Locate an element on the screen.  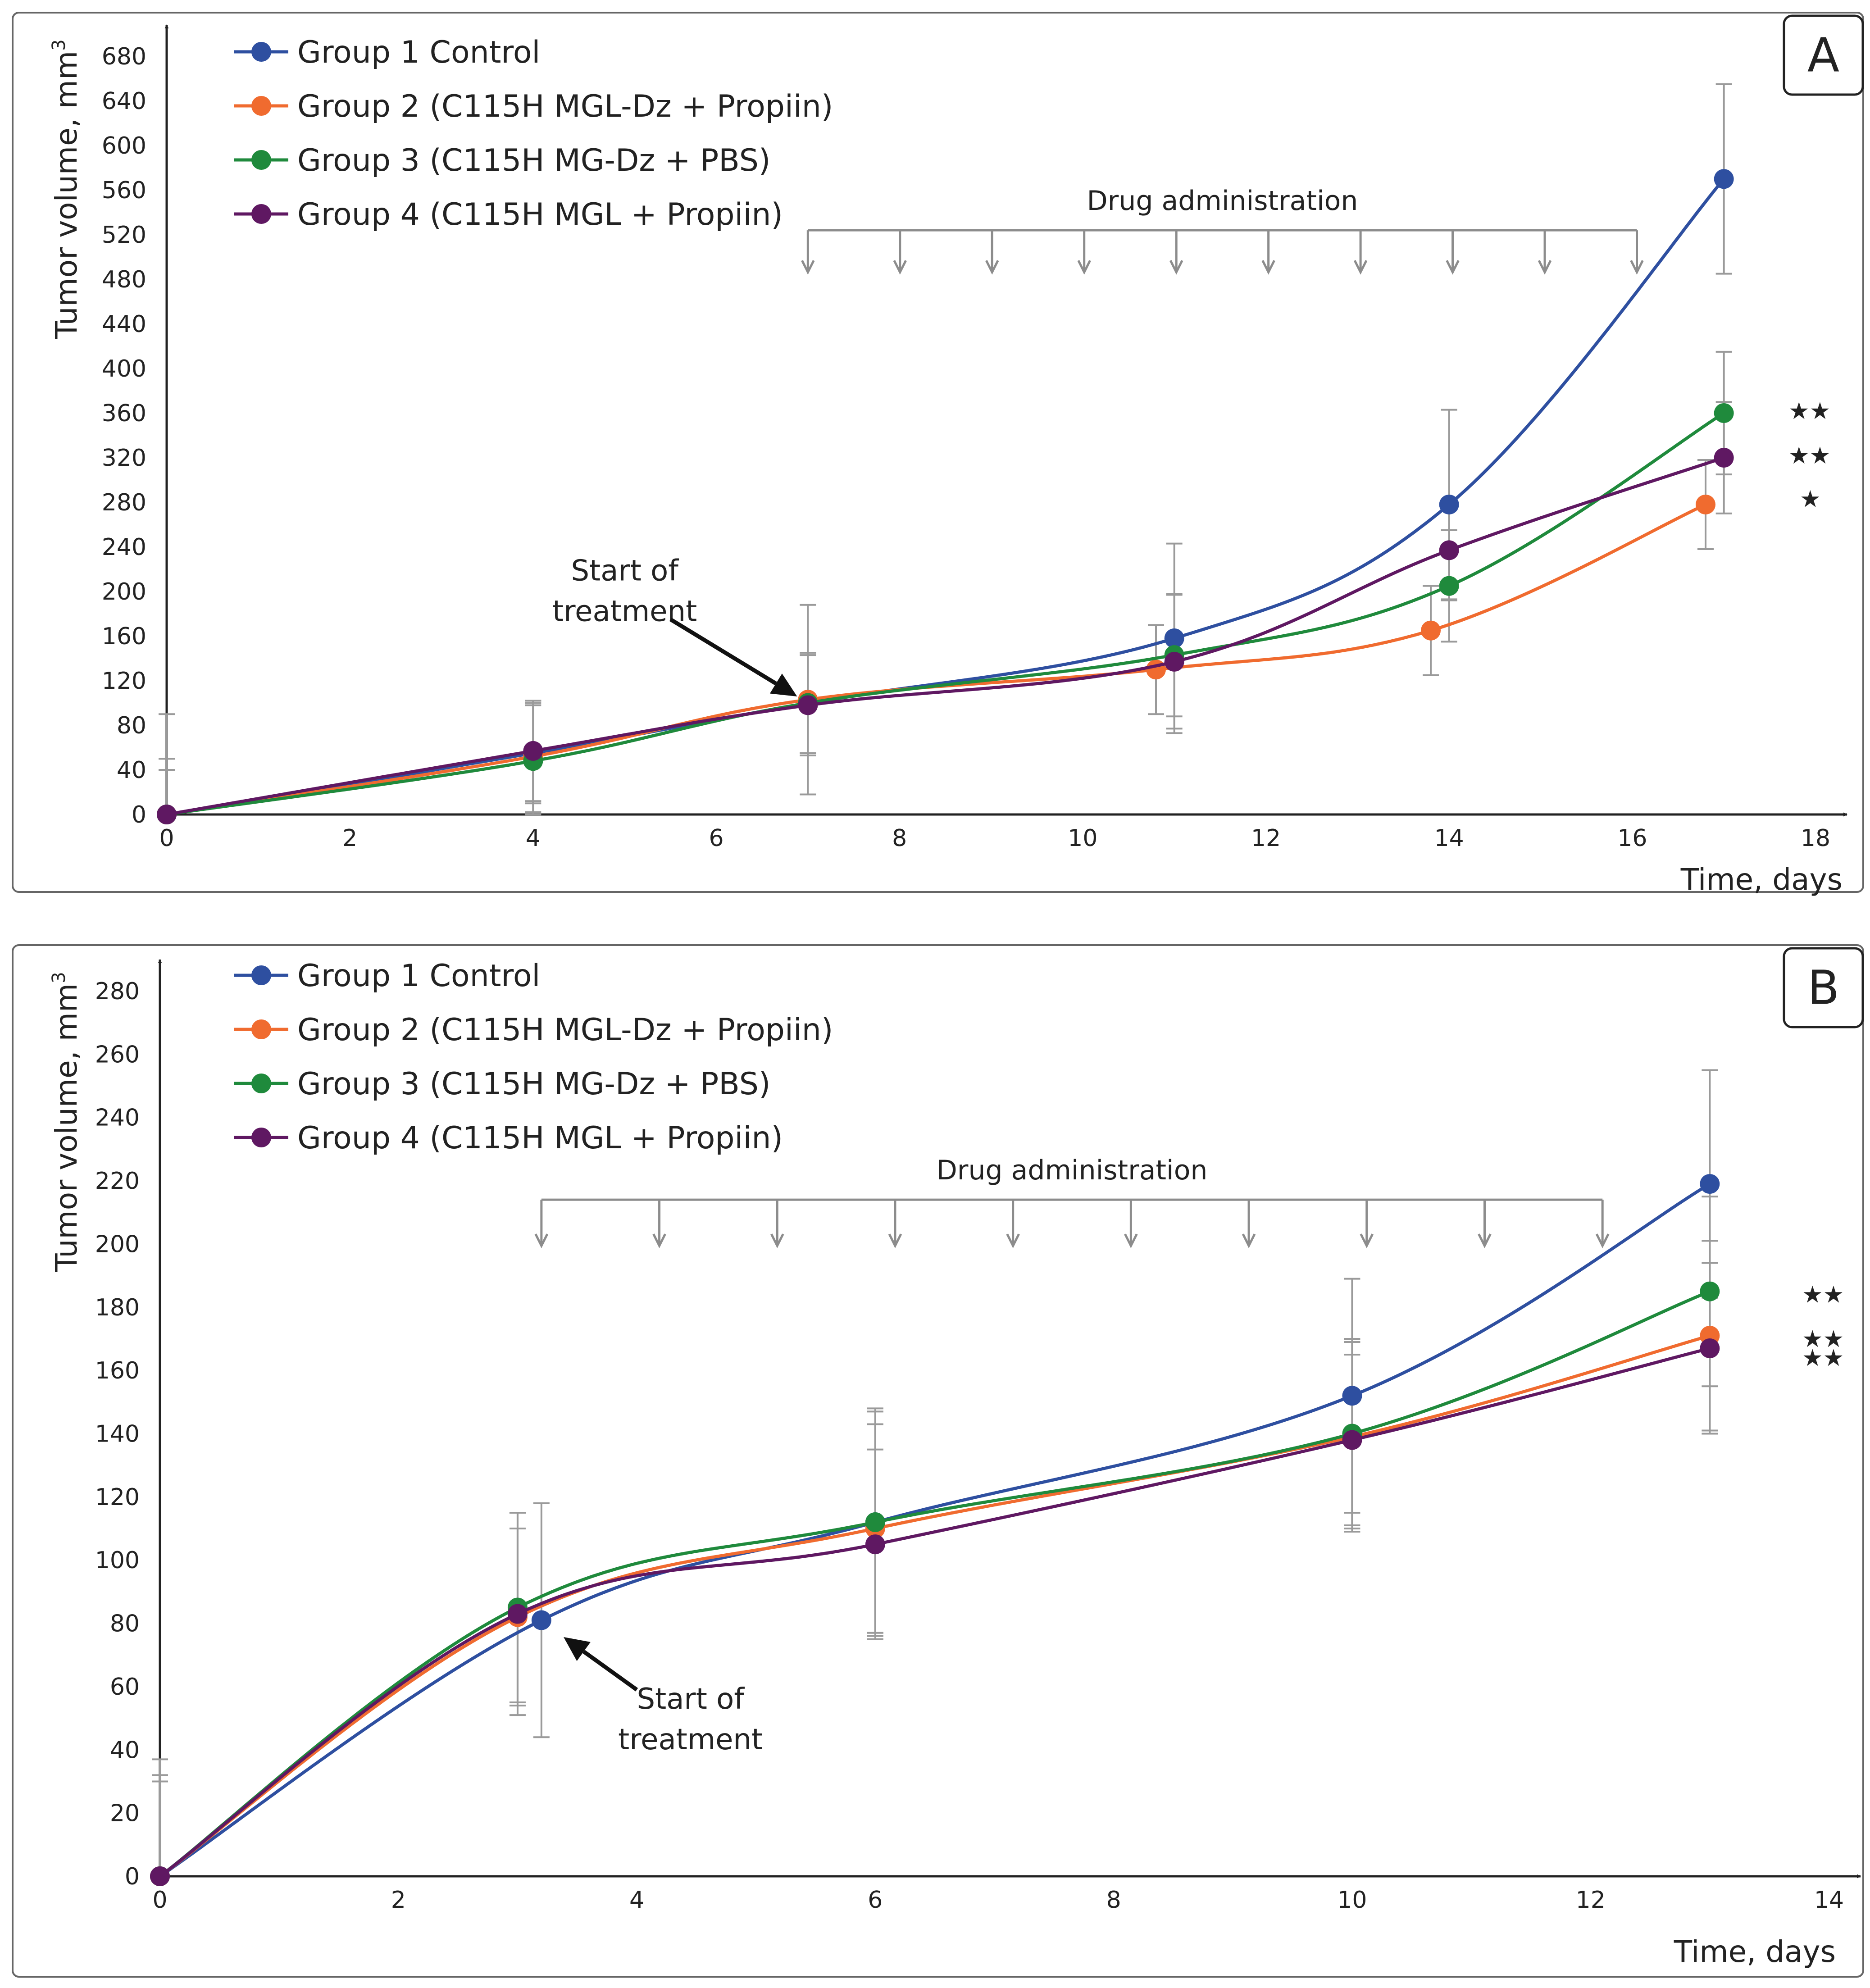
start-of-treatment-arrow is located at coordinates (723, 652).